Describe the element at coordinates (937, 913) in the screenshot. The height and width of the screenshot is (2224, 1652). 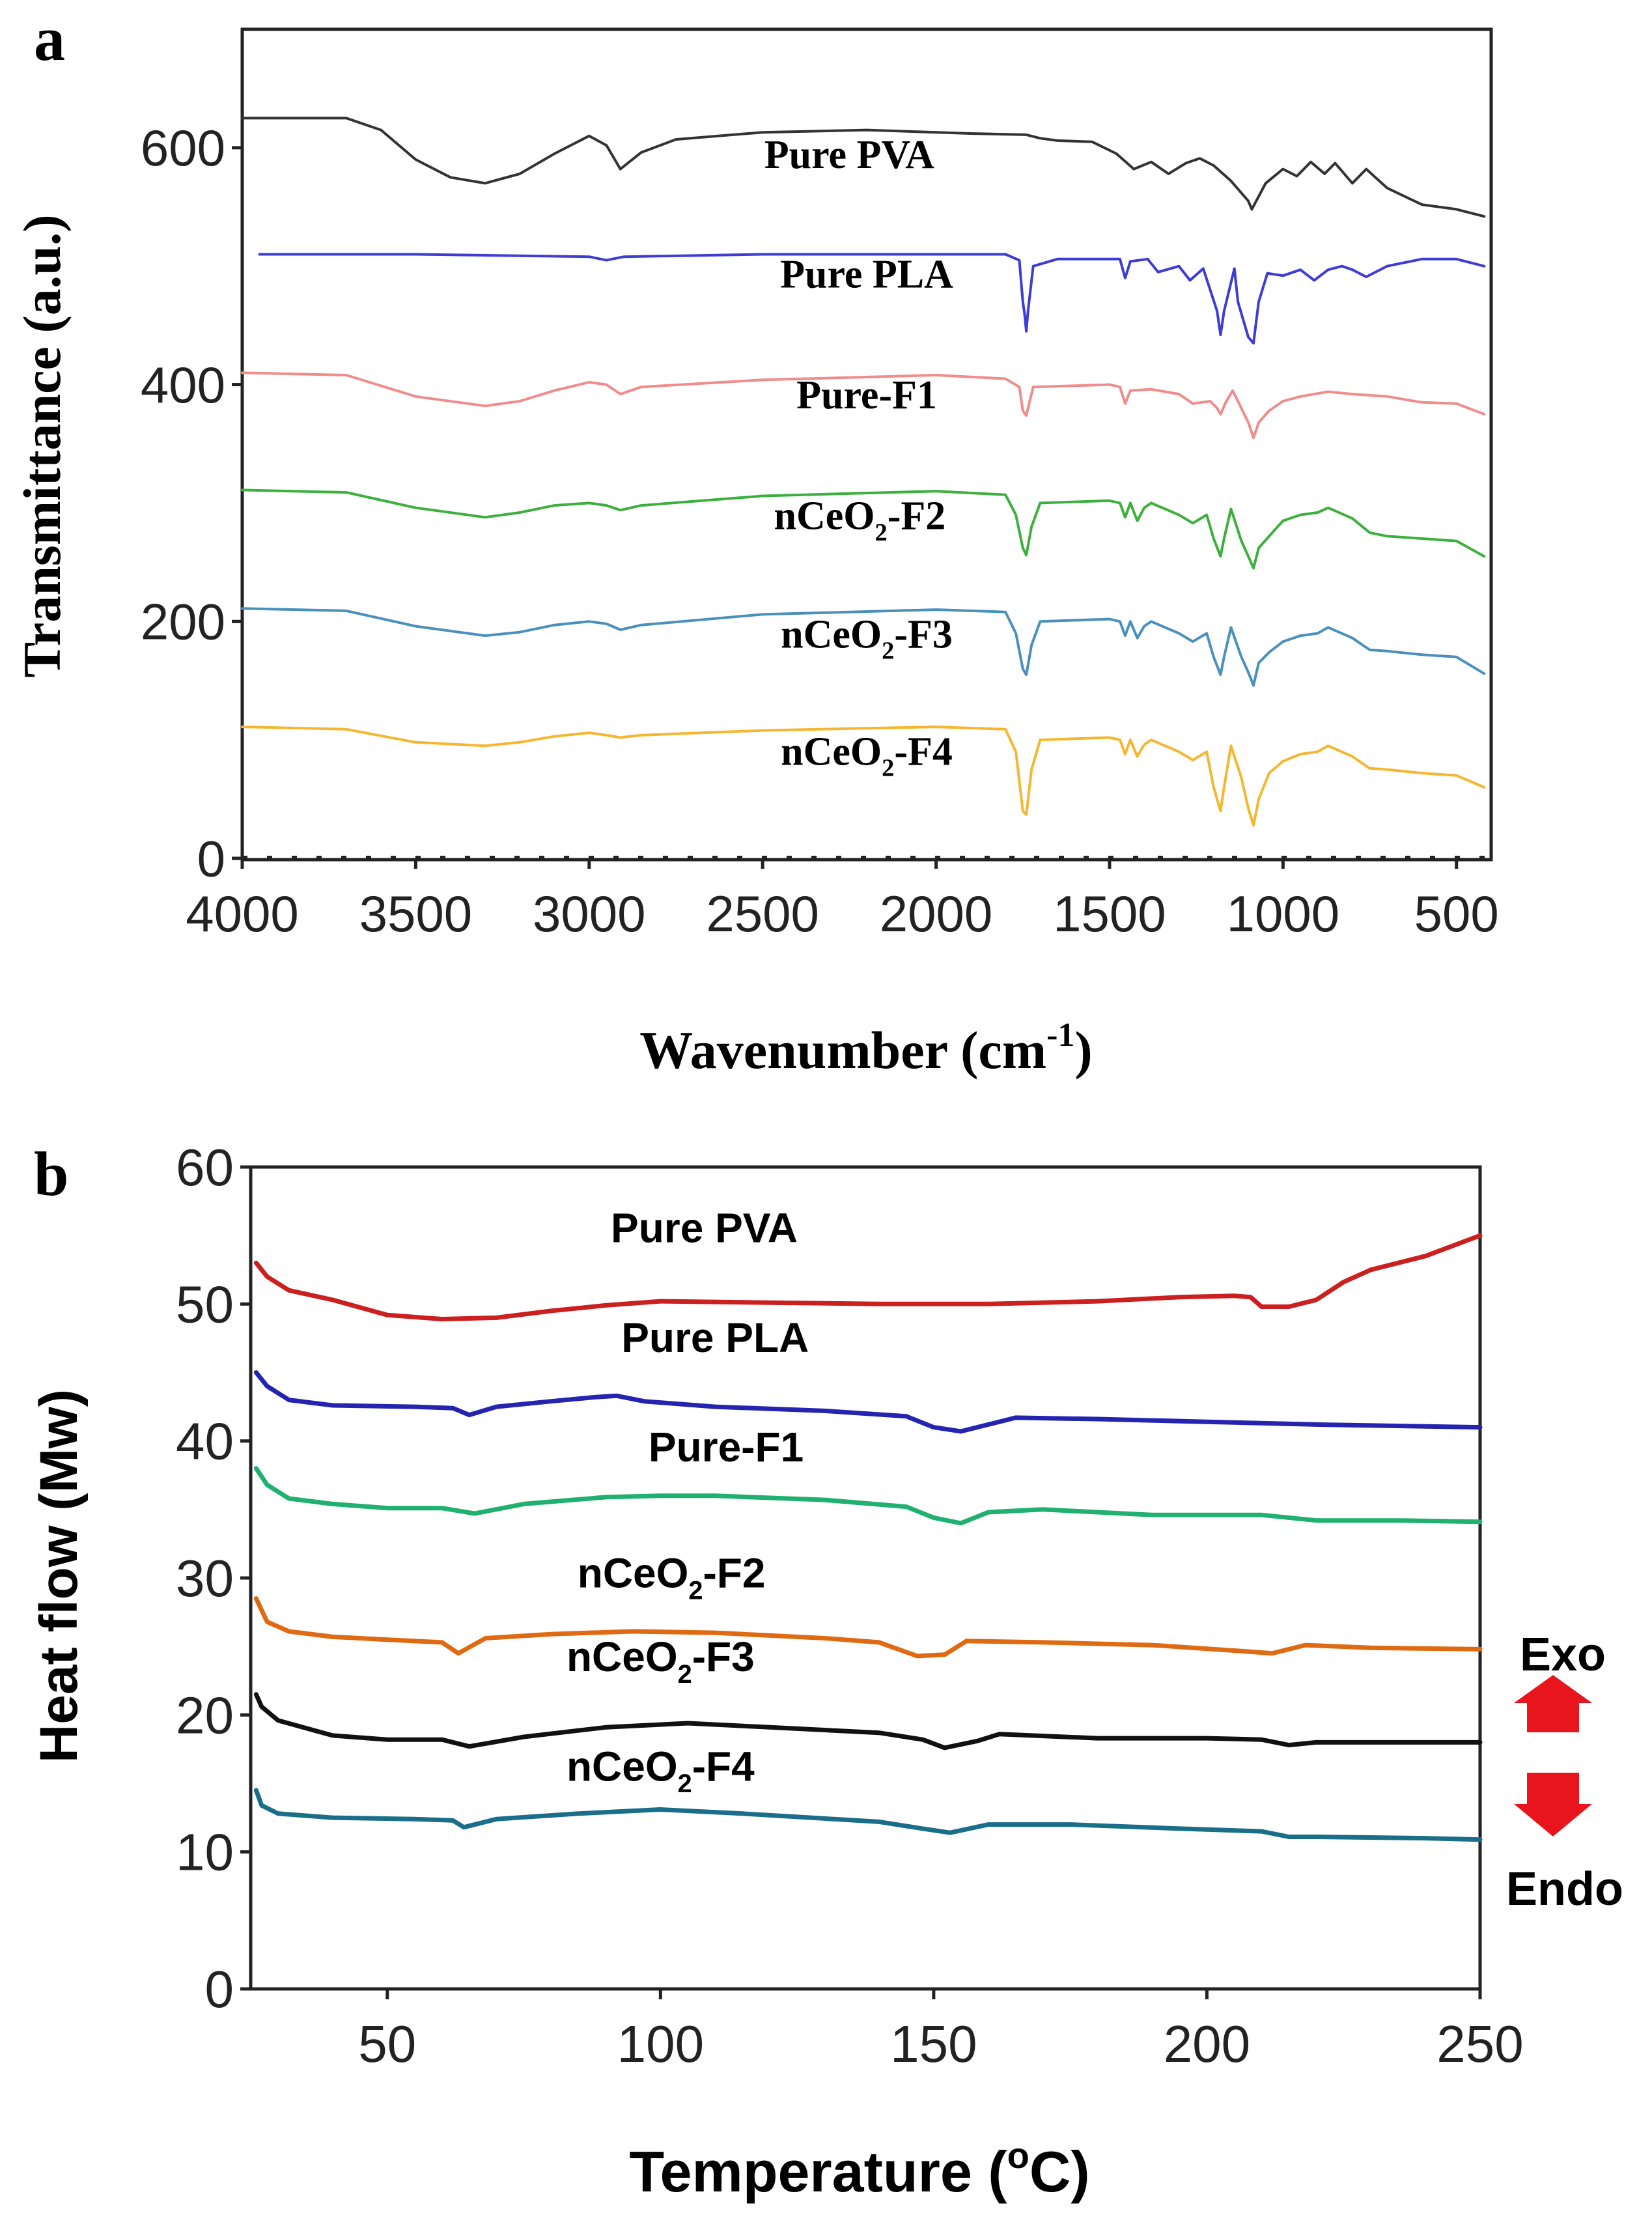
I see `x-tick-label: 2000` at that location.